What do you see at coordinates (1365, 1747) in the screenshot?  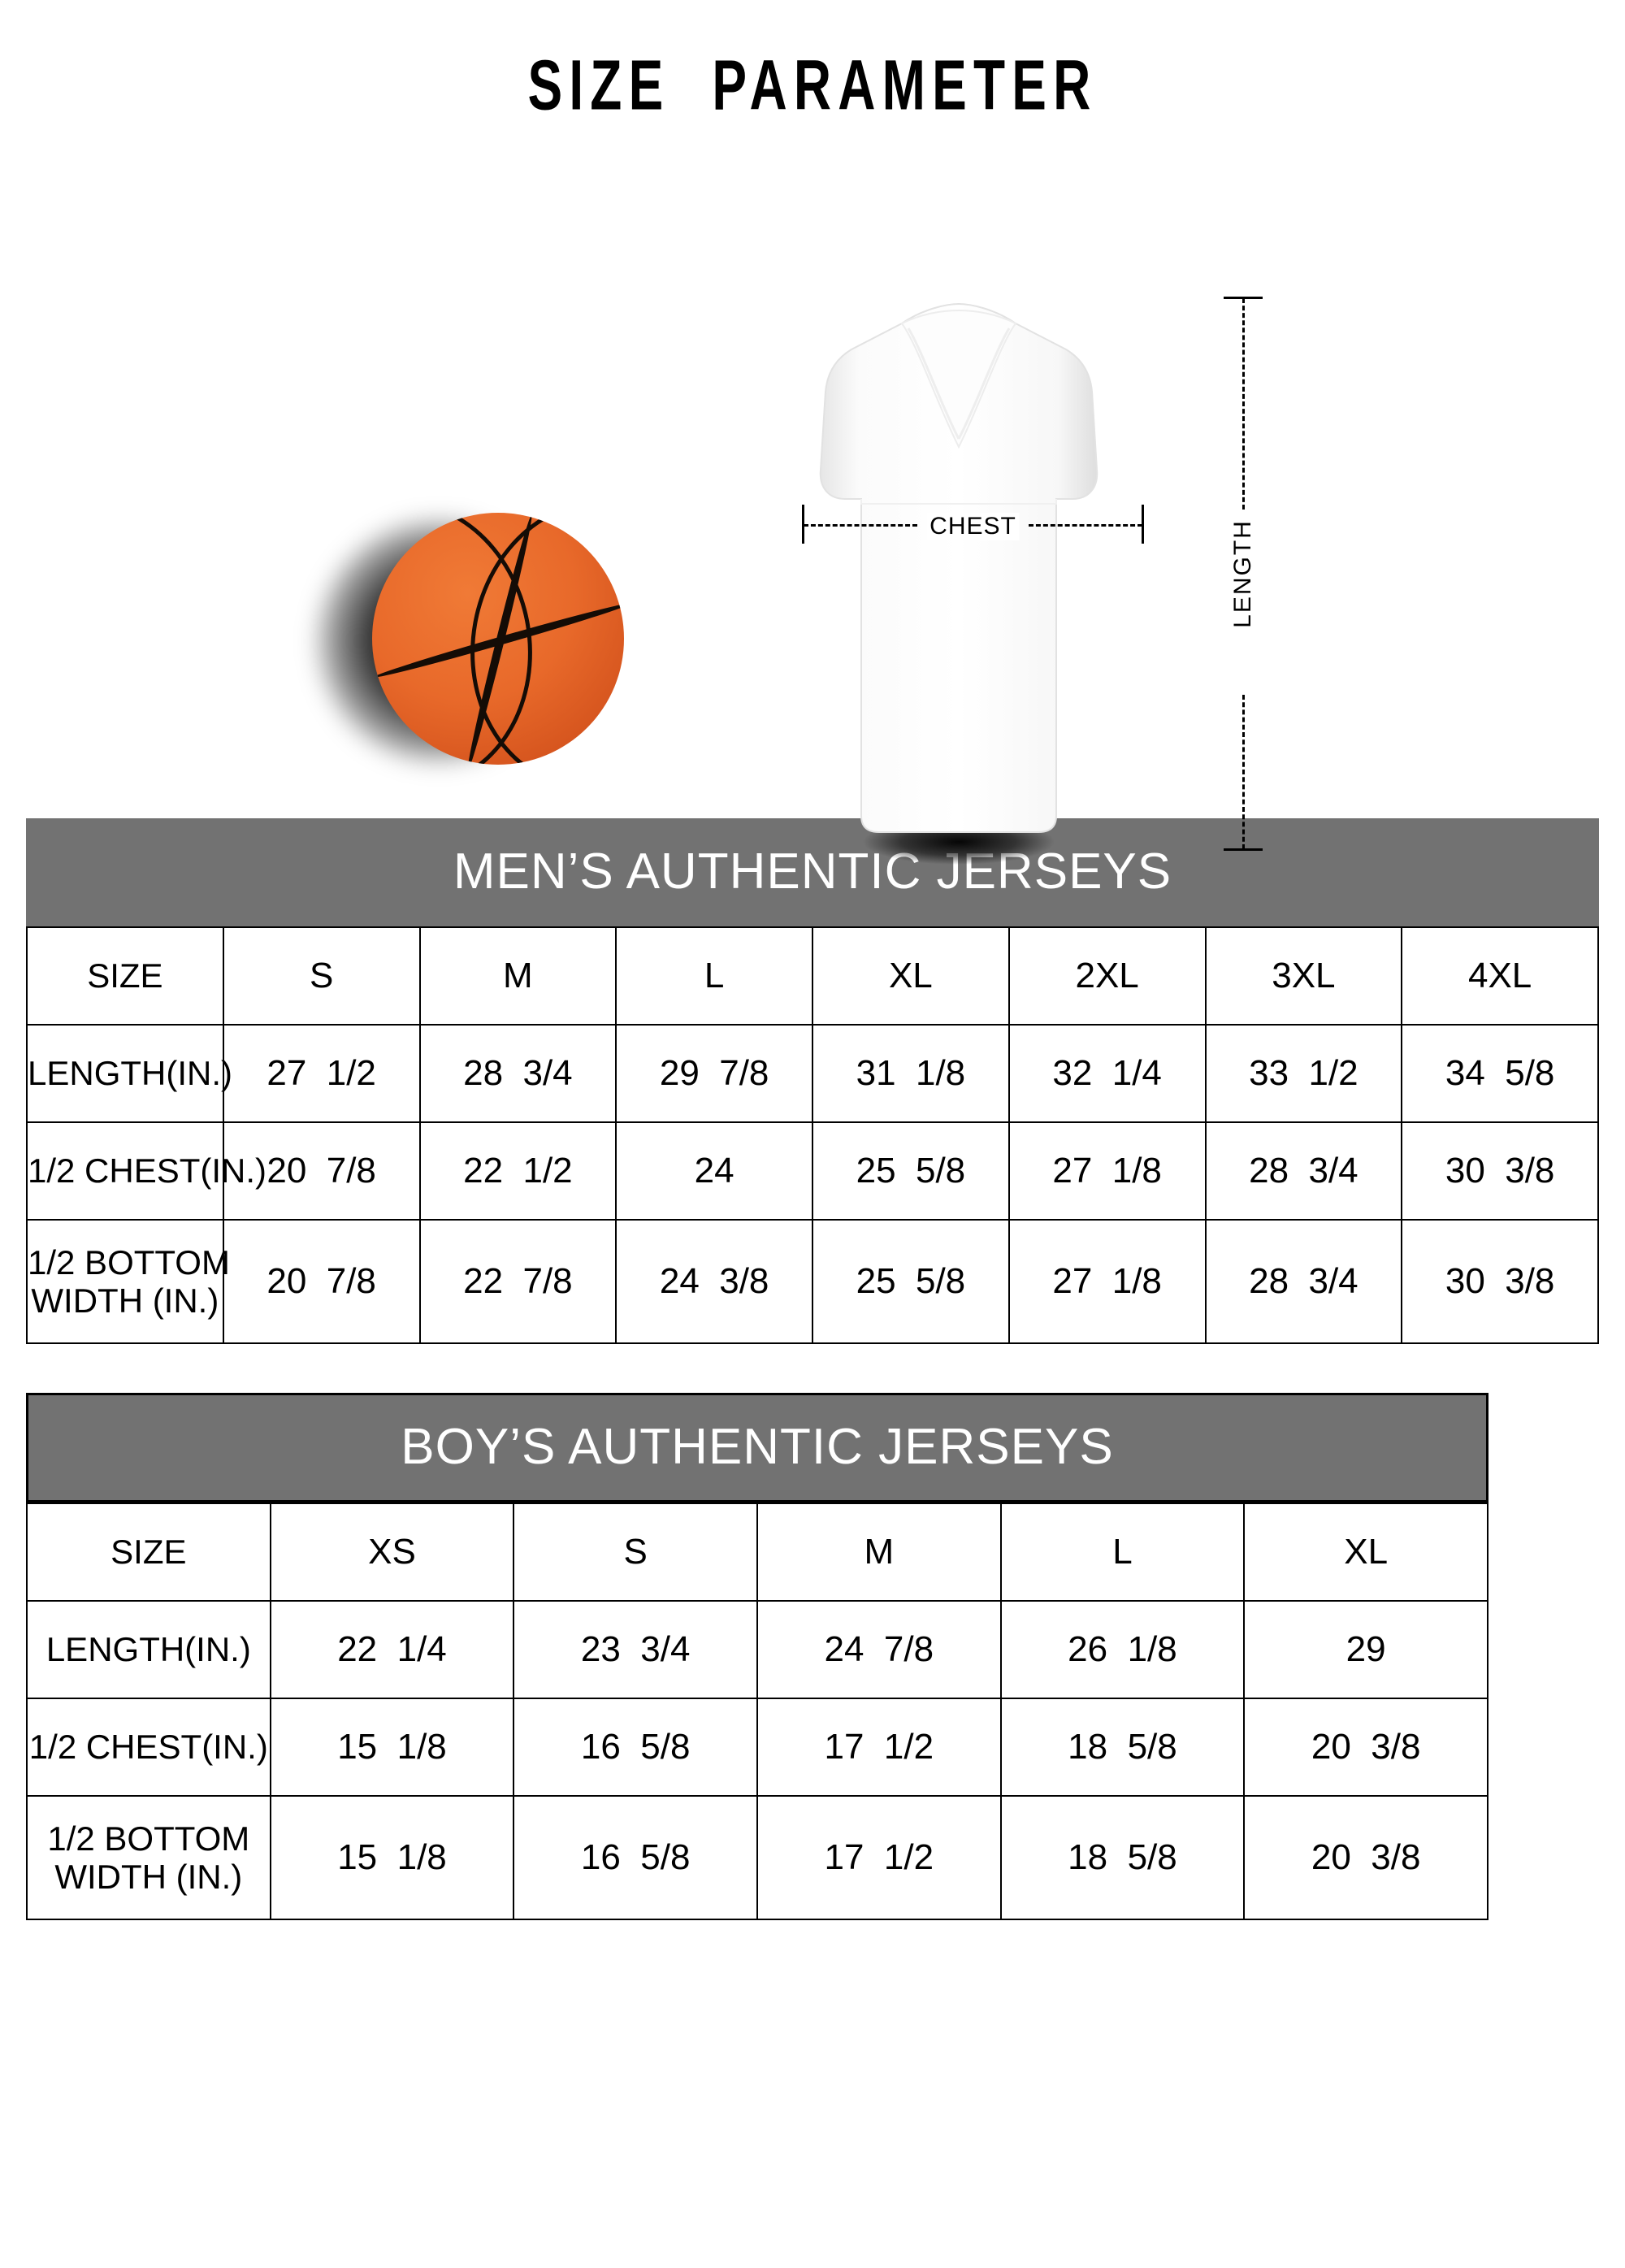 I see `boys-chest-xl: 20 3/8` at bounding box center [1365, 1747].